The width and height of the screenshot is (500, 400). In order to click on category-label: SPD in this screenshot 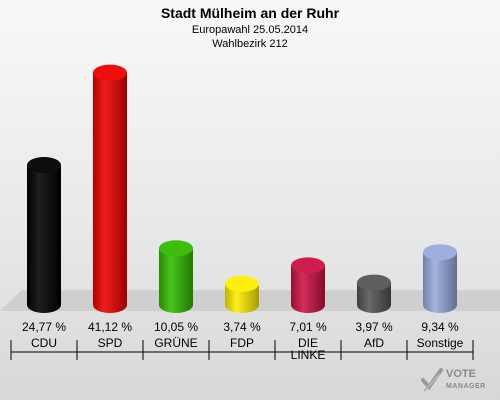, I will do `click(110, 343)`.